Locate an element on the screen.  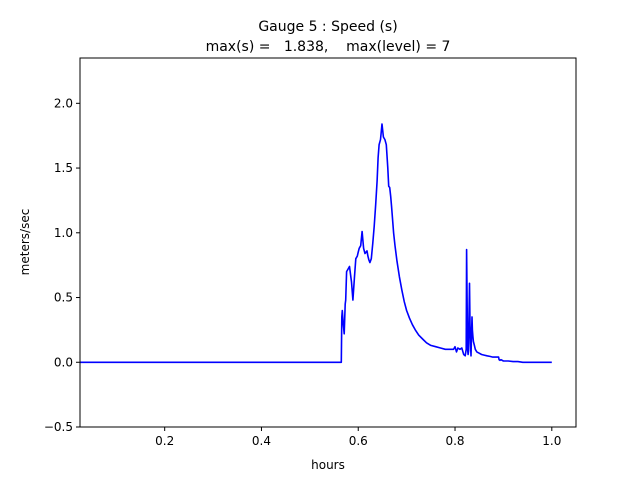
x-tick-label: 0.8 is located at coordinates (454, 441).